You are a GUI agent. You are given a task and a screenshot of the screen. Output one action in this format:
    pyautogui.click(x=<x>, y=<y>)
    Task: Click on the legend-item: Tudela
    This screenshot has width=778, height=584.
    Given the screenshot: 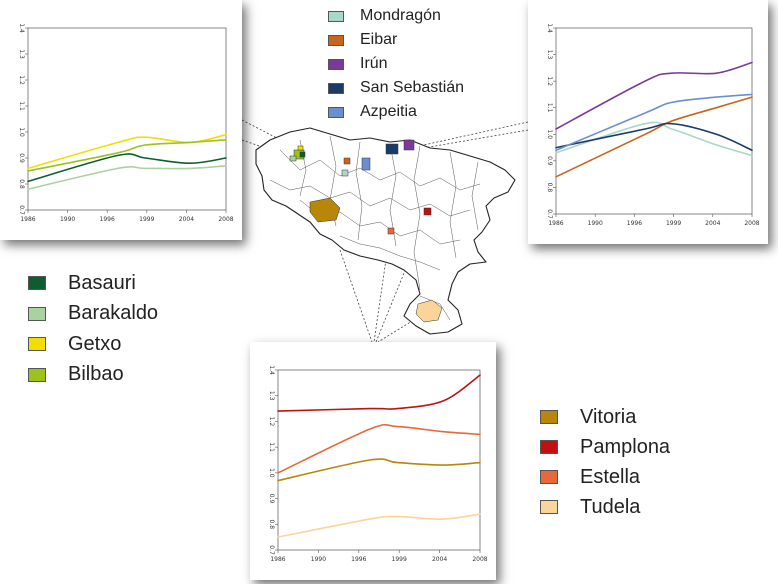 What is the action you would take?
    pyautogui.click(x=605, y=507)
    